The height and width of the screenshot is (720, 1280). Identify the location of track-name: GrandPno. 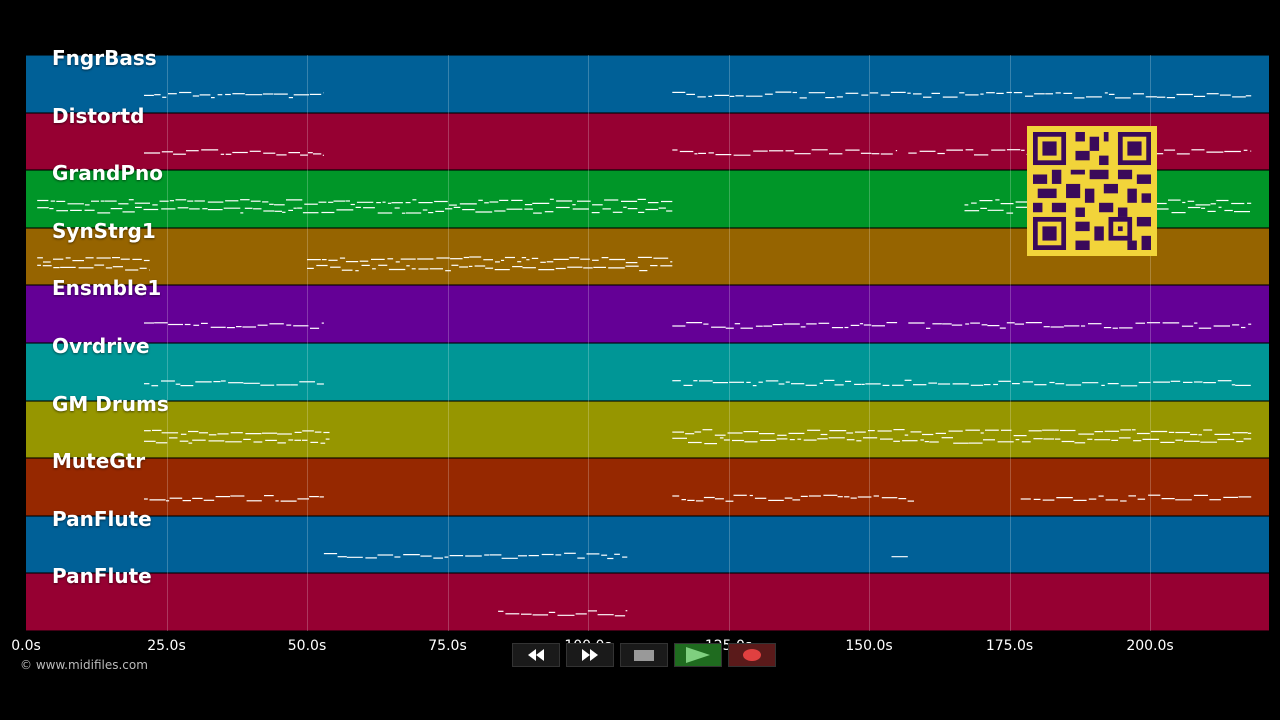
(107, 173).